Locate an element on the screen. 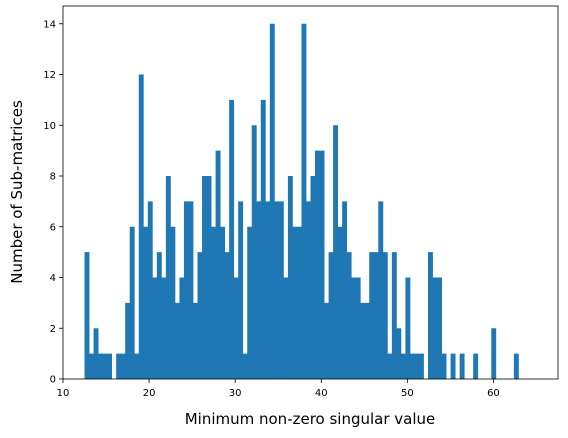 Image resolution: width=568 pixels, height=438 pixels. y-tick-label: 14 is located at coordinates (49, 24).